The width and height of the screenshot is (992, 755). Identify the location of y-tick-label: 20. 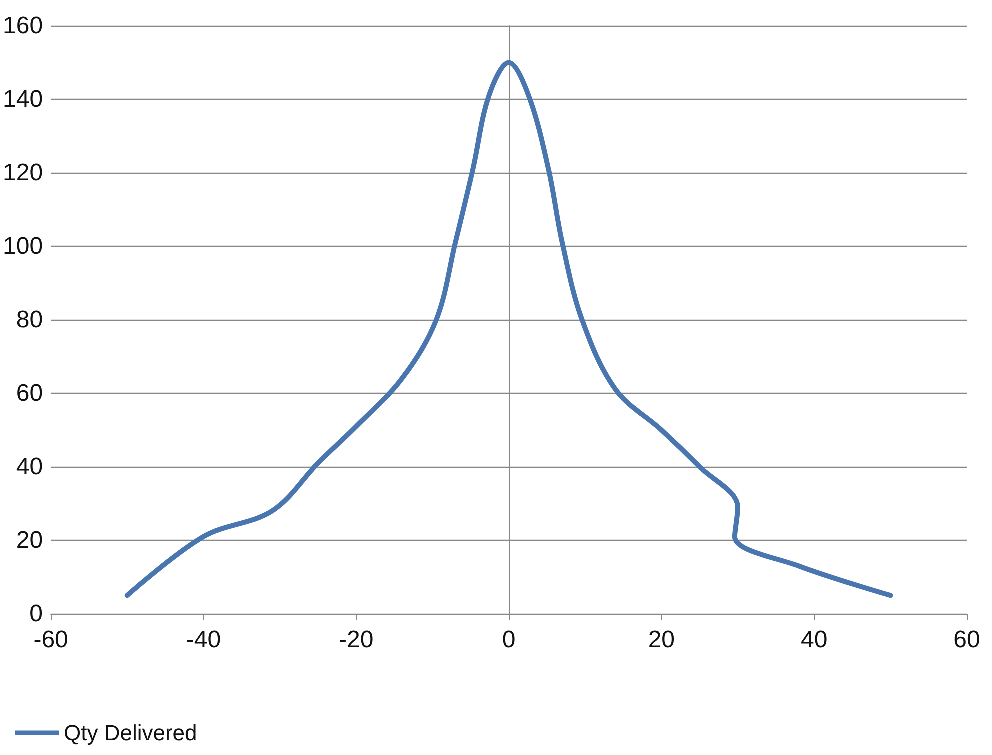
(30, 540).